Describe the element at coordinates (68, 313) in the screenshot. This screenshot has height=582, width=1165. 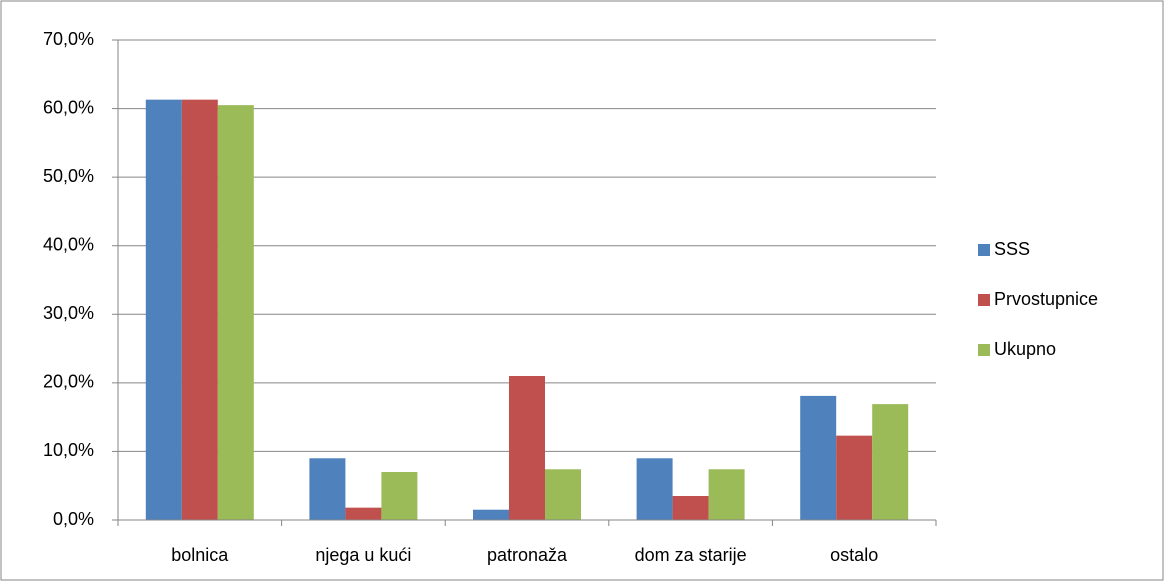
I see `y-tick-label: 30,0%` at that location.